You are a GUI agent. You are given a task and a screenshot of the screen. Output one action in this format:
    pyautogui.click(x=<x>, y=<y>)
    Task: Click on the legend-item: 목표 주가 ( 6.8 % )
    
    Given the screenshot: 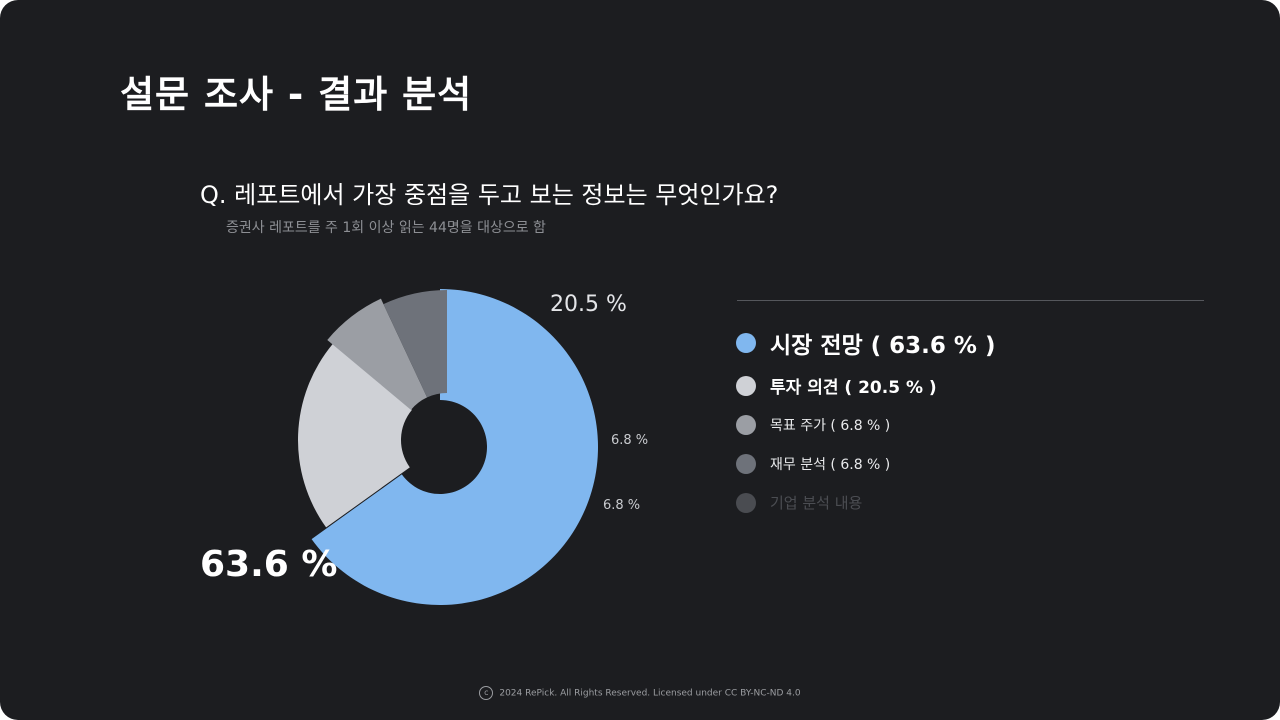 What is the action you would take?
    pyautogui.click(x=813, y=425)
    